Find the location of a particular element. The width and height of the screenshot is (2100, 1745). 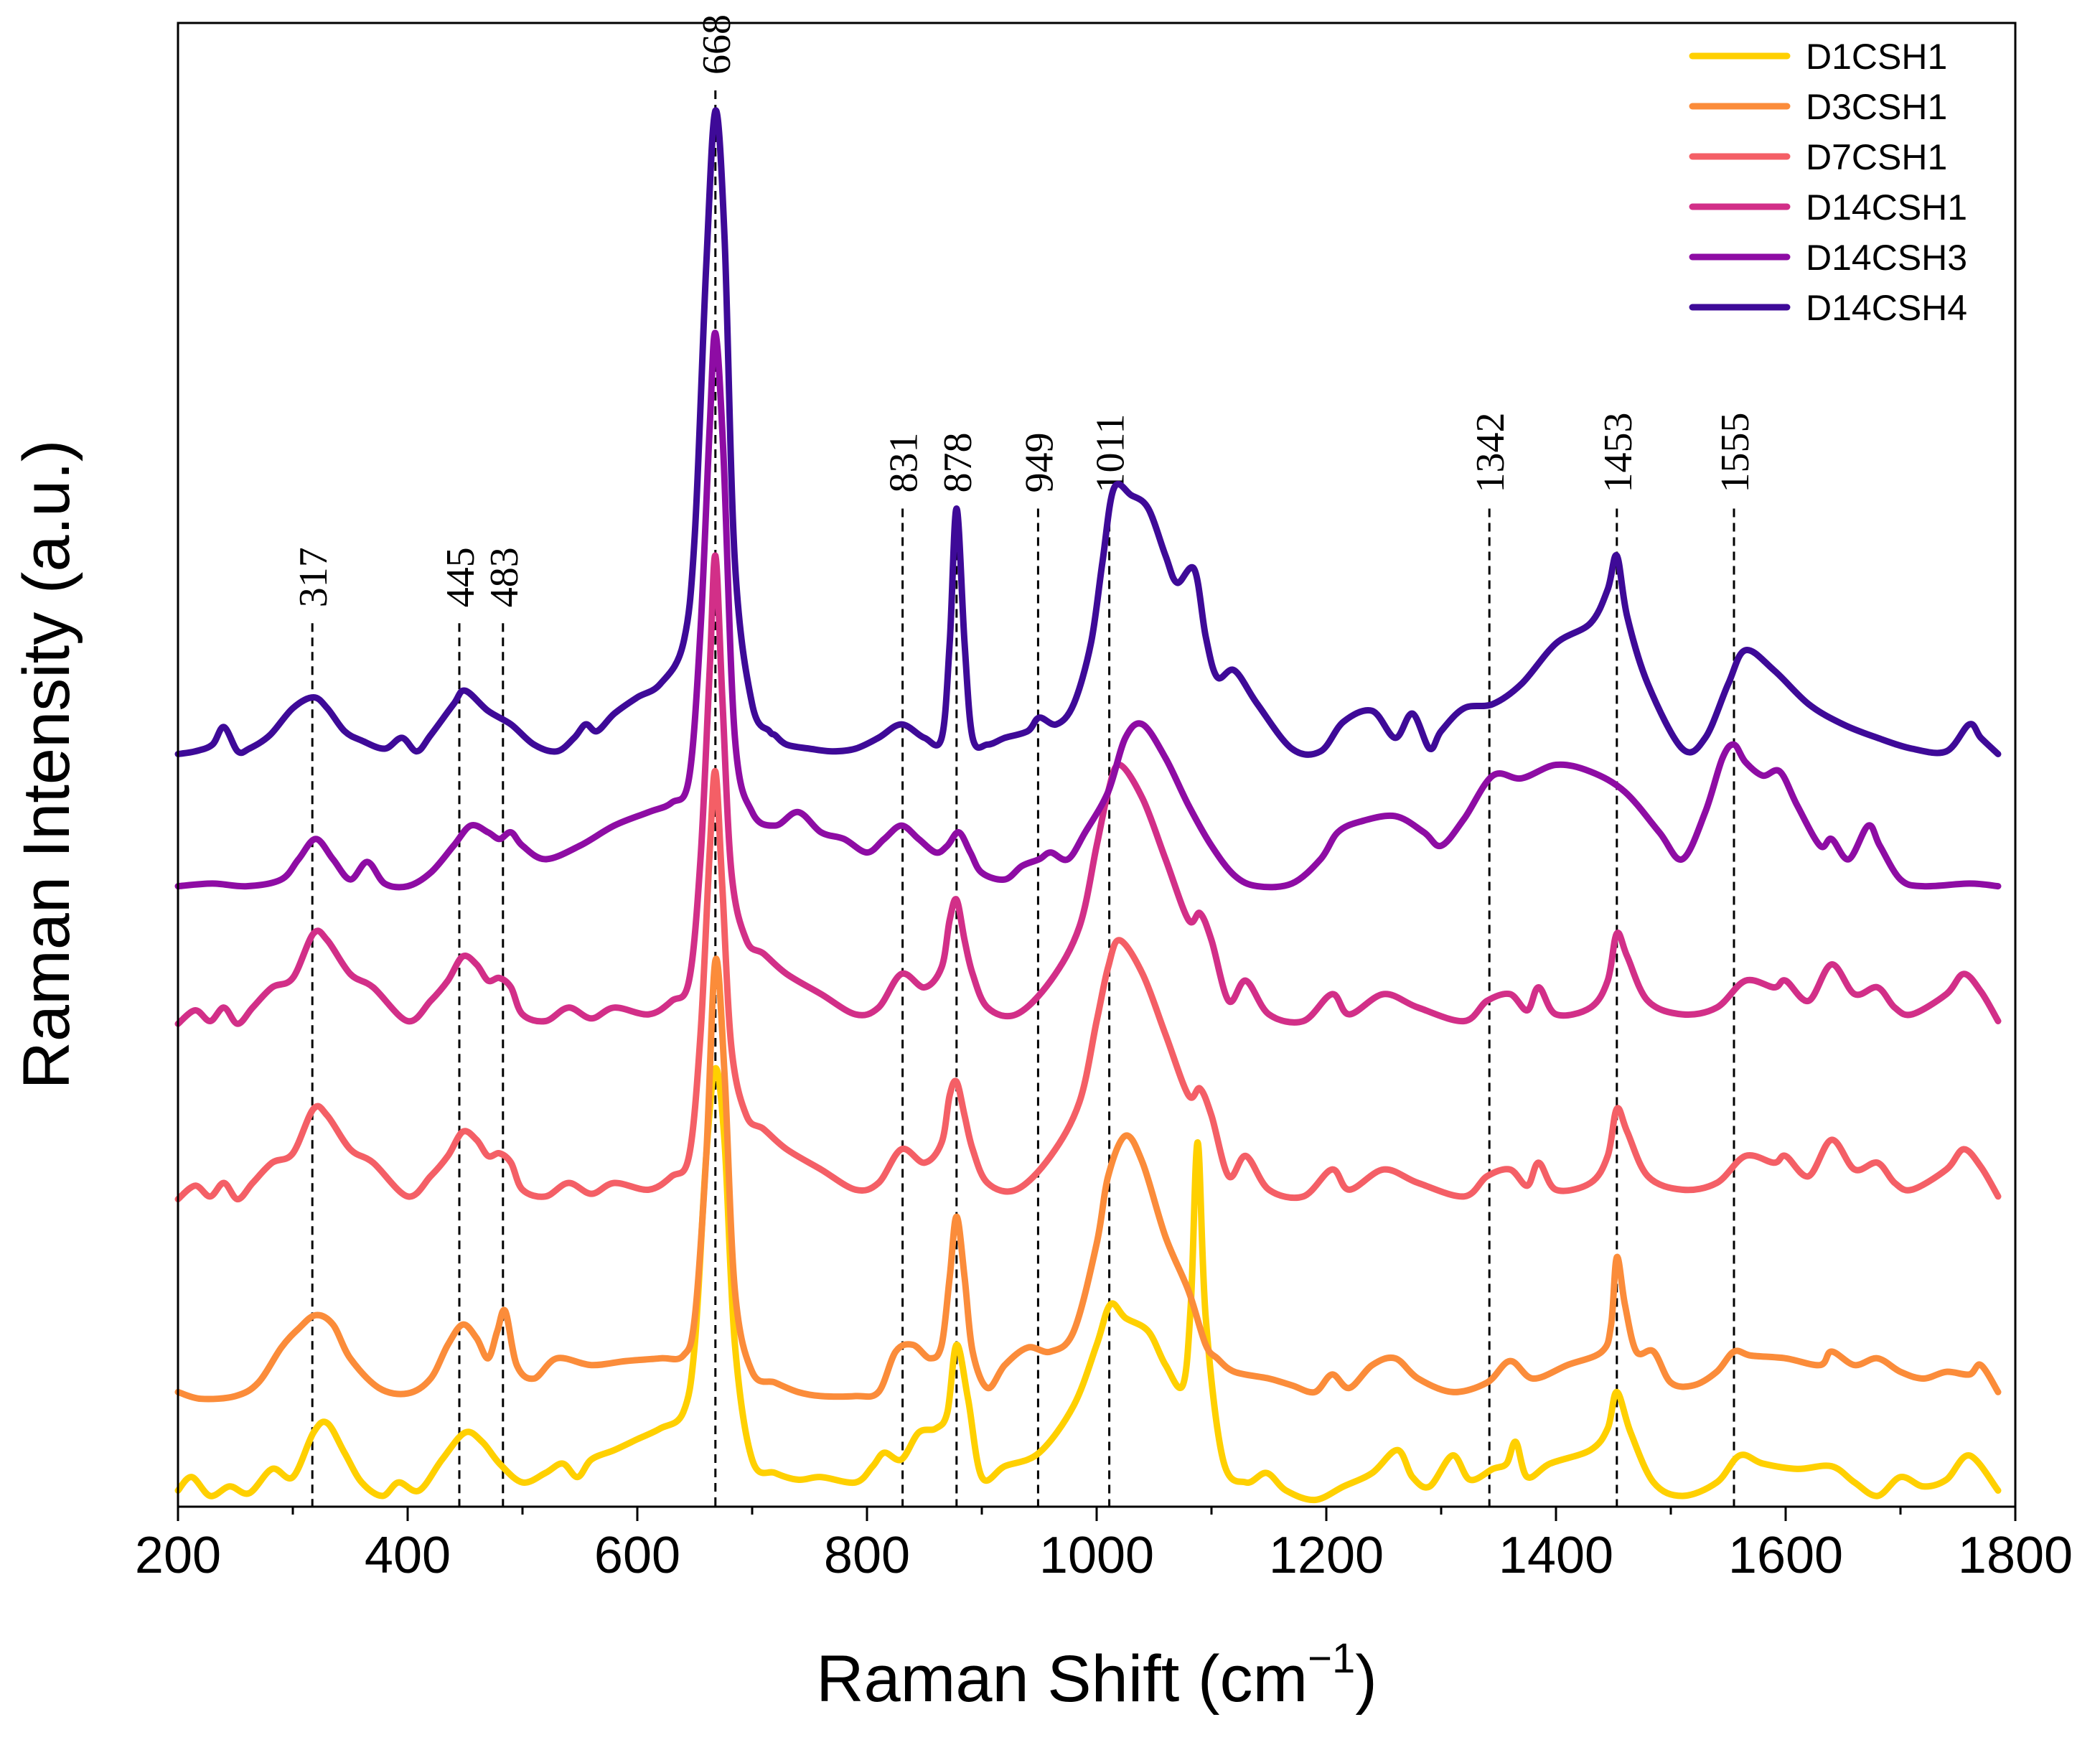

legend-label-D3CSH1: D3CSH1 is located at coordinates (1876, 107).